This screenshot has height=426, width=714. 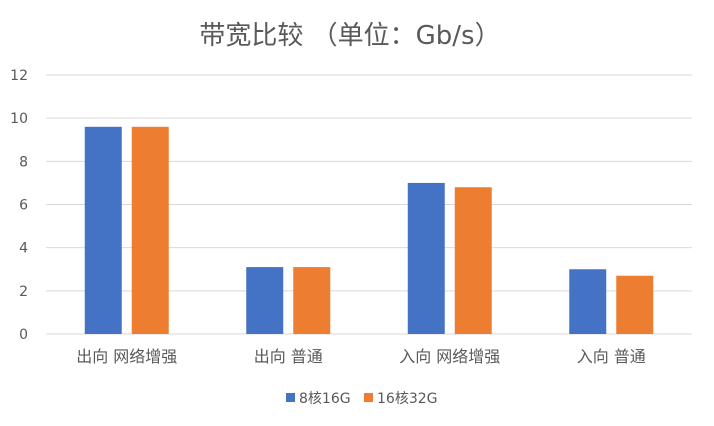 What do you see at coordinates (361, 399) in the screenshot?
I see `legend: 8核16G 16核32G` at bounding box center [361, 399].